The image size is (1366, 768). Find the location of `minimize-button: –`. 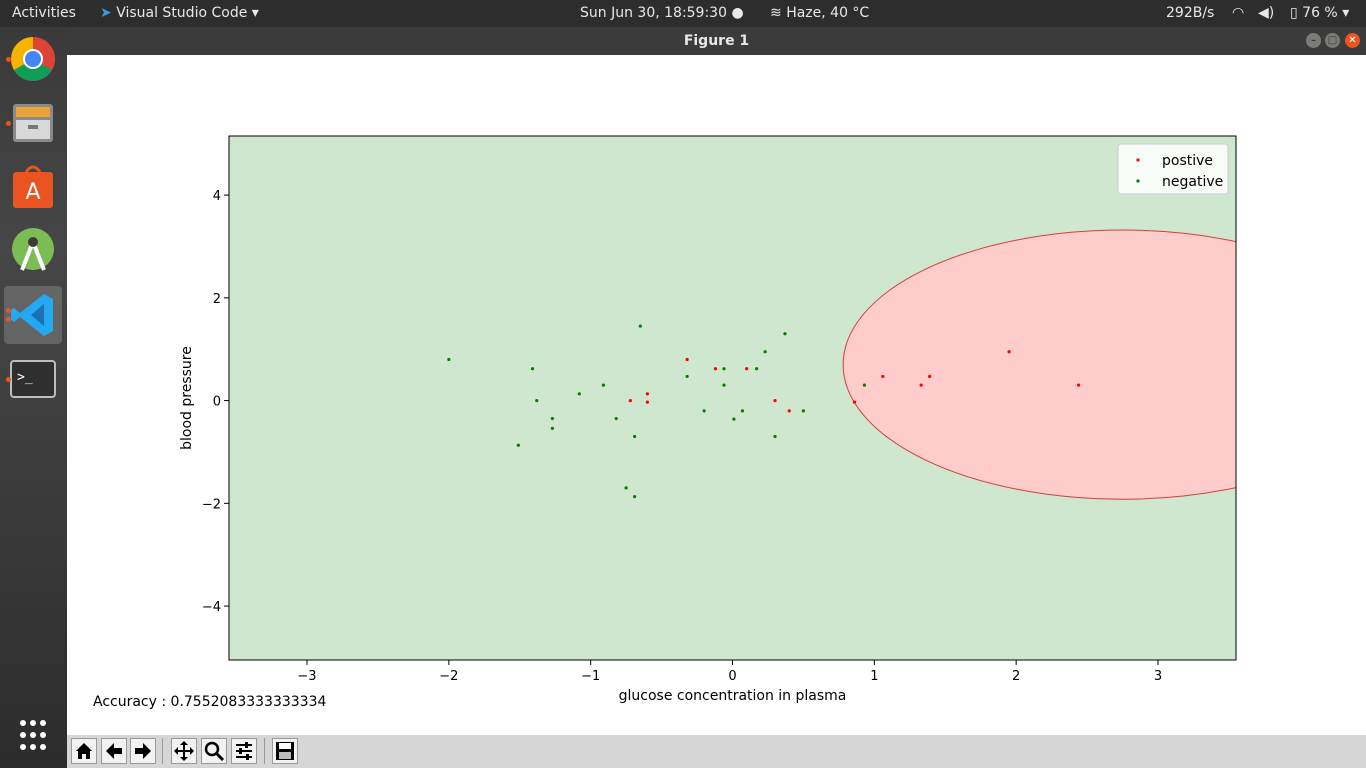

minimize-button: – is located at coordinates (1313, 40).